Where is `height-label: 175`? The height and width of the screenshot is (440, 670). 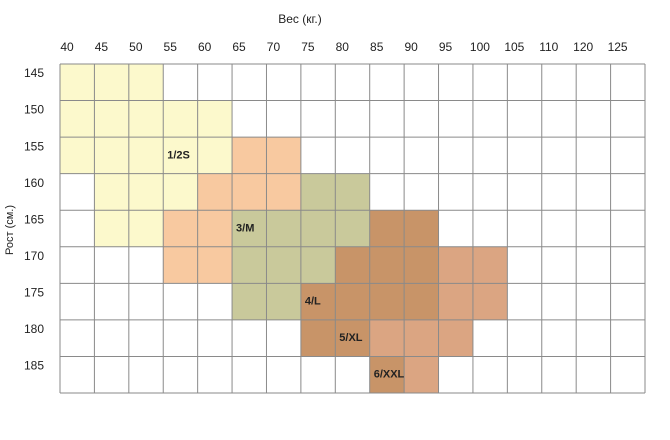
height-label: 175 is located at coordinates (34, 293).